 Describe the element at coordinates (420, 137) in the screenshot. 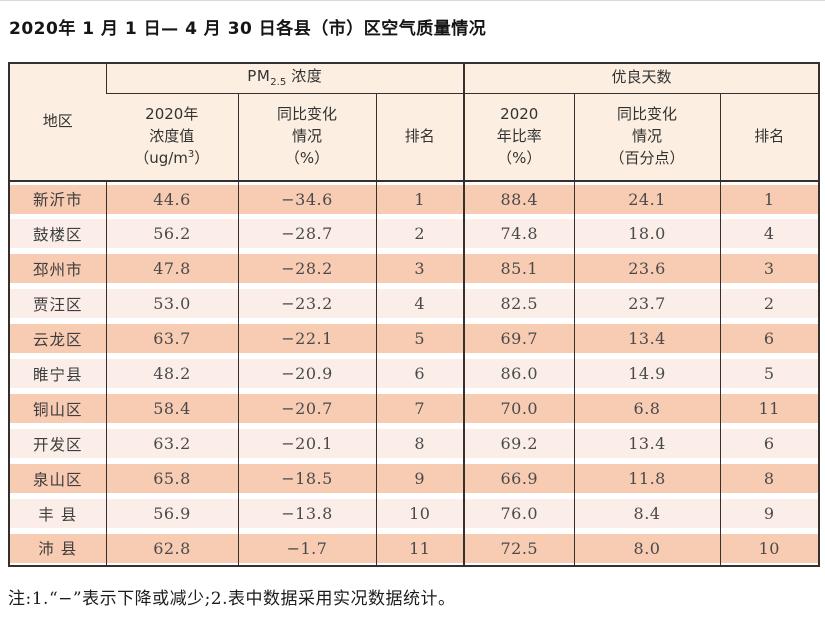

I see `col-header-pm25-rank: 排名` at that location.